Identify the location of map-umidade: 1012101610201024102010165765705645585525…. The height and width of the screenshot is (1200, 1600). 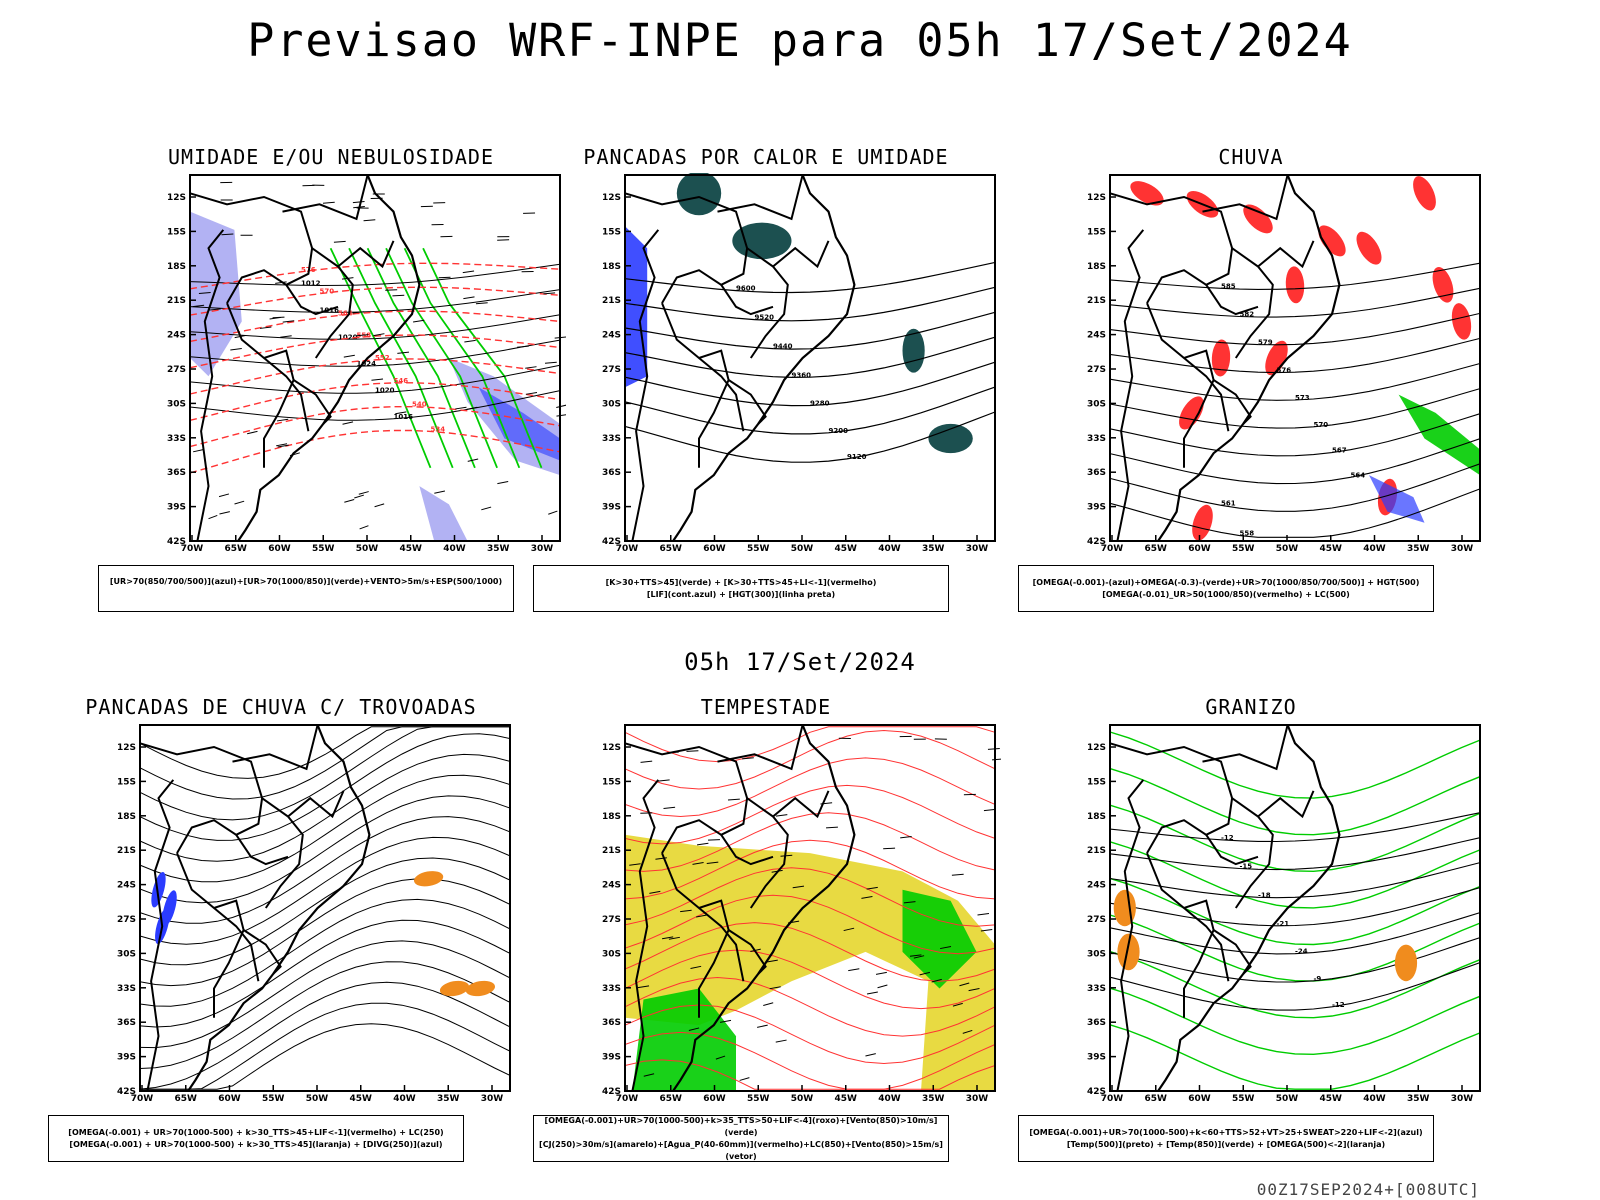
(366, 364).